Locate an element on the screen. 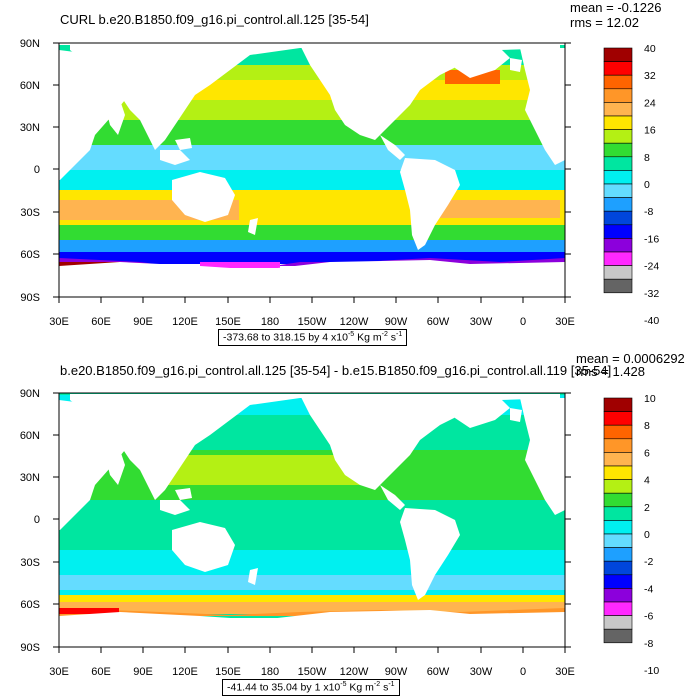 The width and height of the screenshot is (700, 700). contour-range-box: -373.68 to 318.15 by 4 x10-5 Kg m-2 s-1 is located at coordinates (313, 337).